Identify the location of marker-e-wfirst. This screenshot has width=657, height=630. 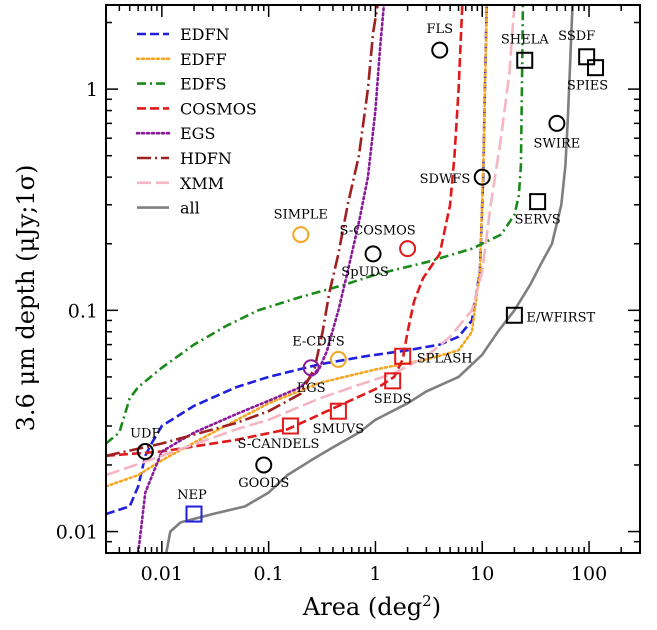
(514, 315).